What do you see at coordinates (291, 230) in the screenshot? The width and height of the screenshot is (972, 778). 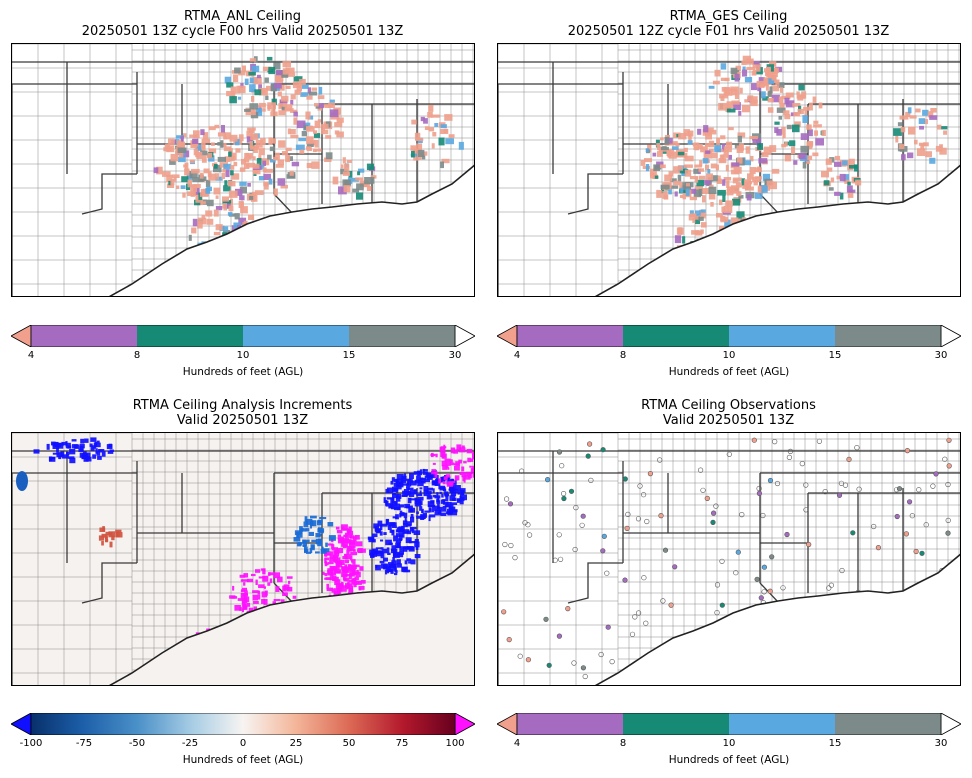 I see `anl-gulf-of-mexico` at bounding box center [291, 230].